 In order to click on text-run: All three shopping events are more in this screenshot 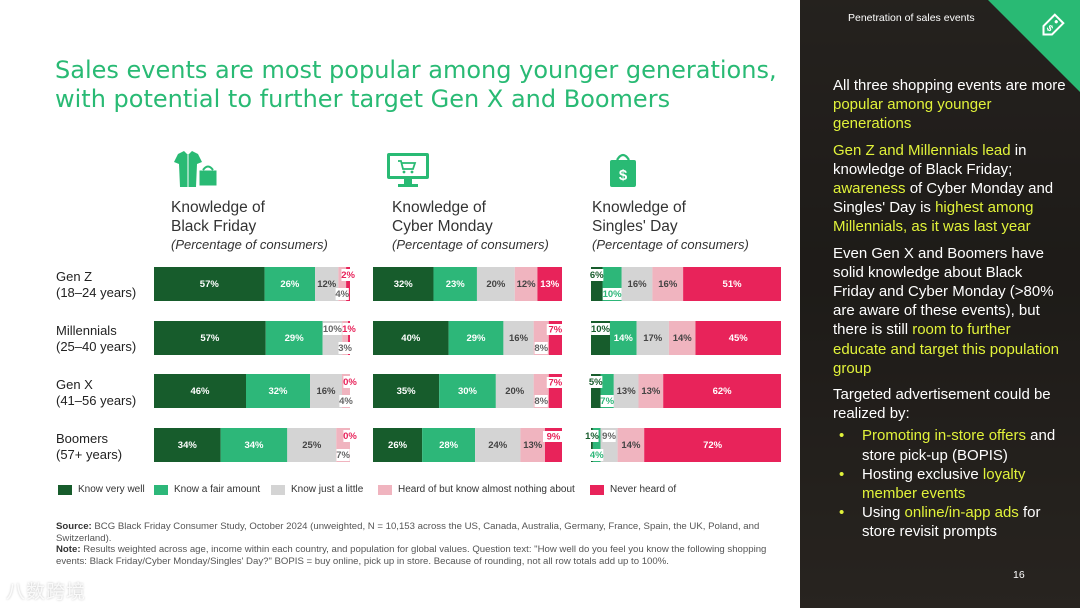, I will do `click(949, 85)`.